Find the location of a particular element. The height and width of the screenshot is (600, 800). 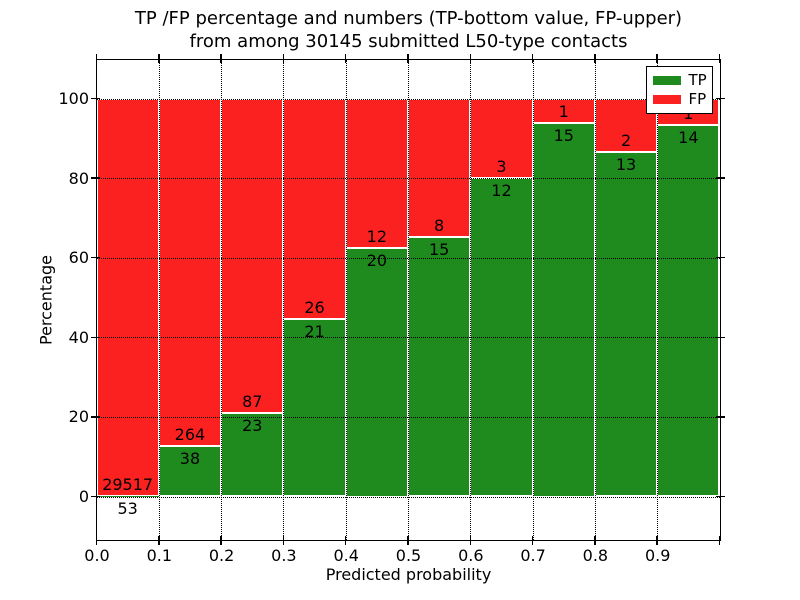

tp-count-label-7: 15 is located at coordinates (563, 136).